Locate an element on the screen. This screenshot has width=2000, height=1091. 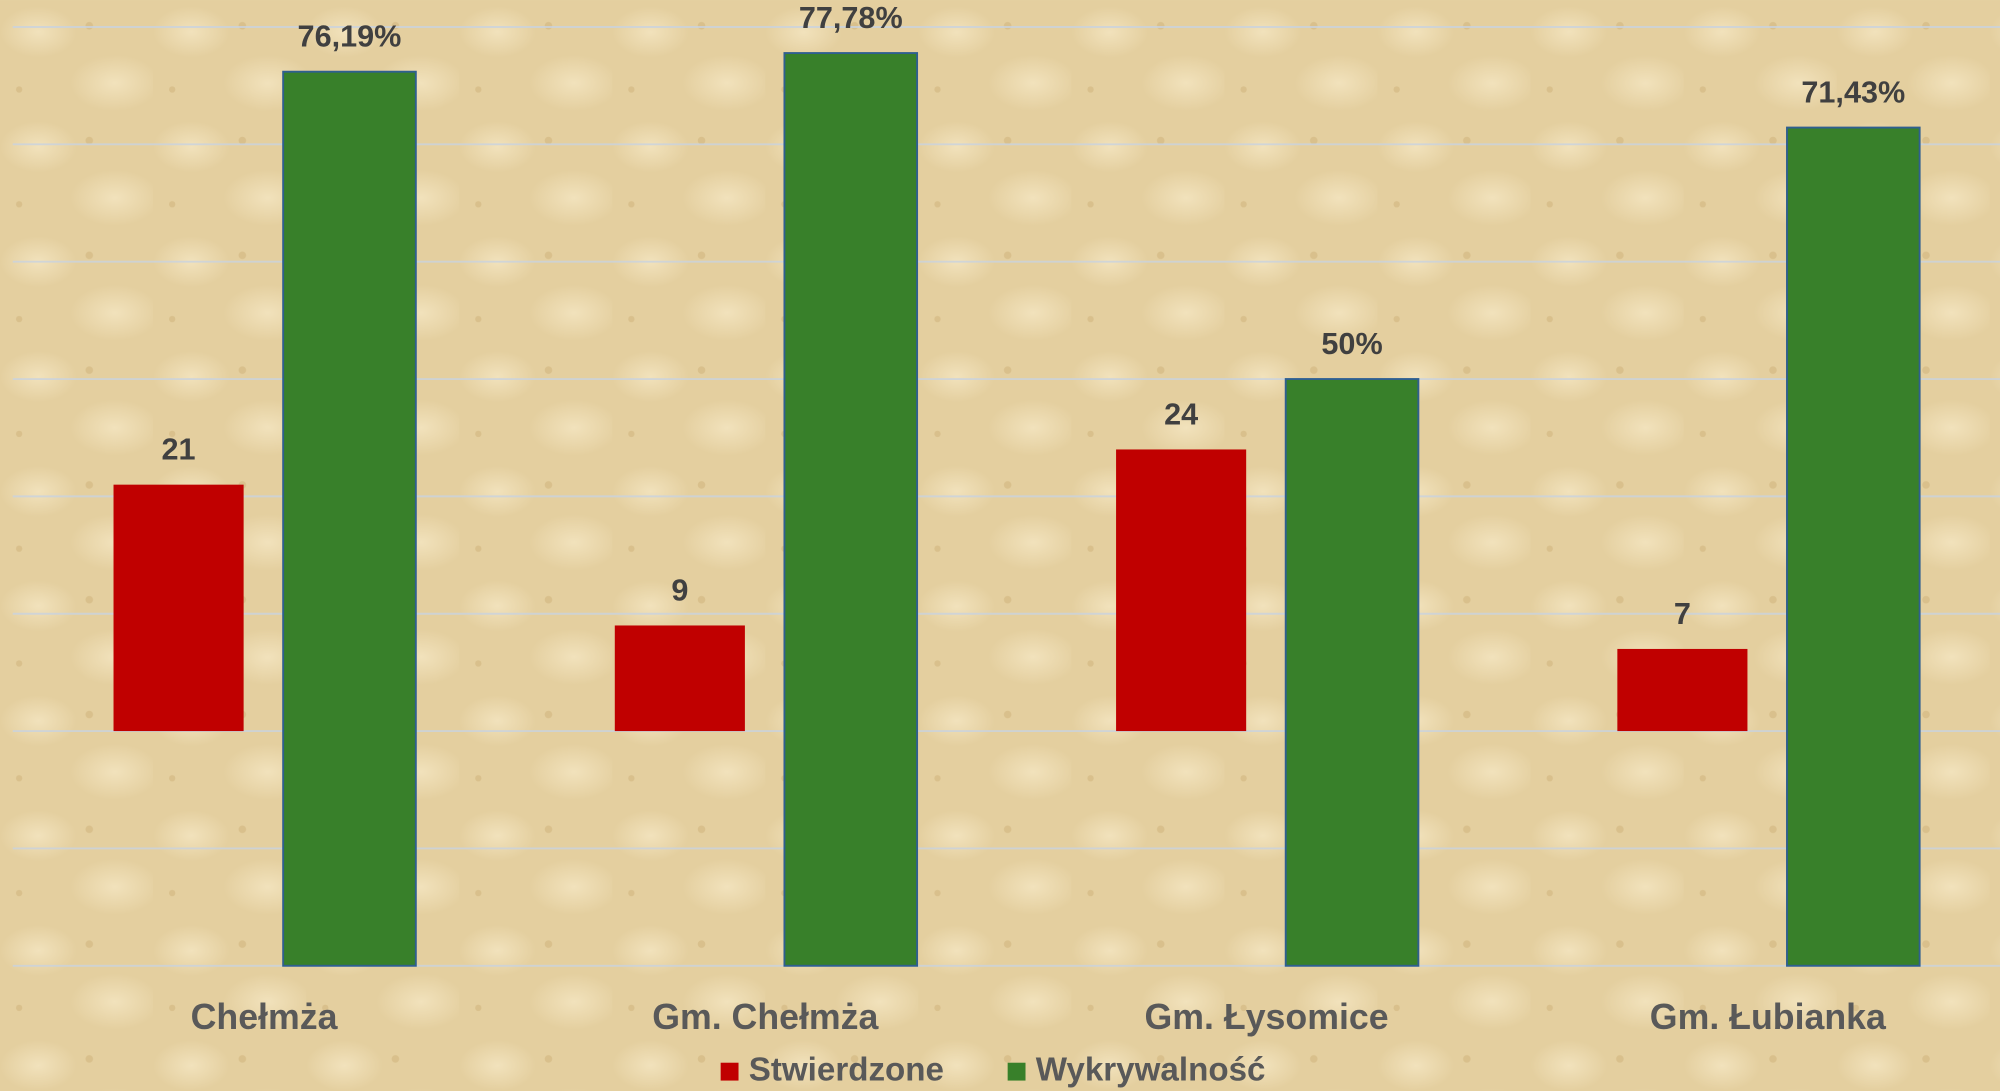
data-label: 50% is located at coordinates (1351, 344).